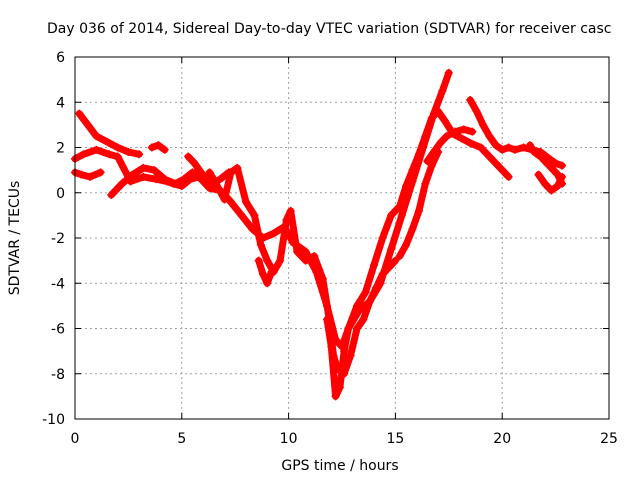 The image size is (640, 480). Describe the element at coordinates (609, 439) in the screenshot. I see `x-tick-label: 25` at that location.